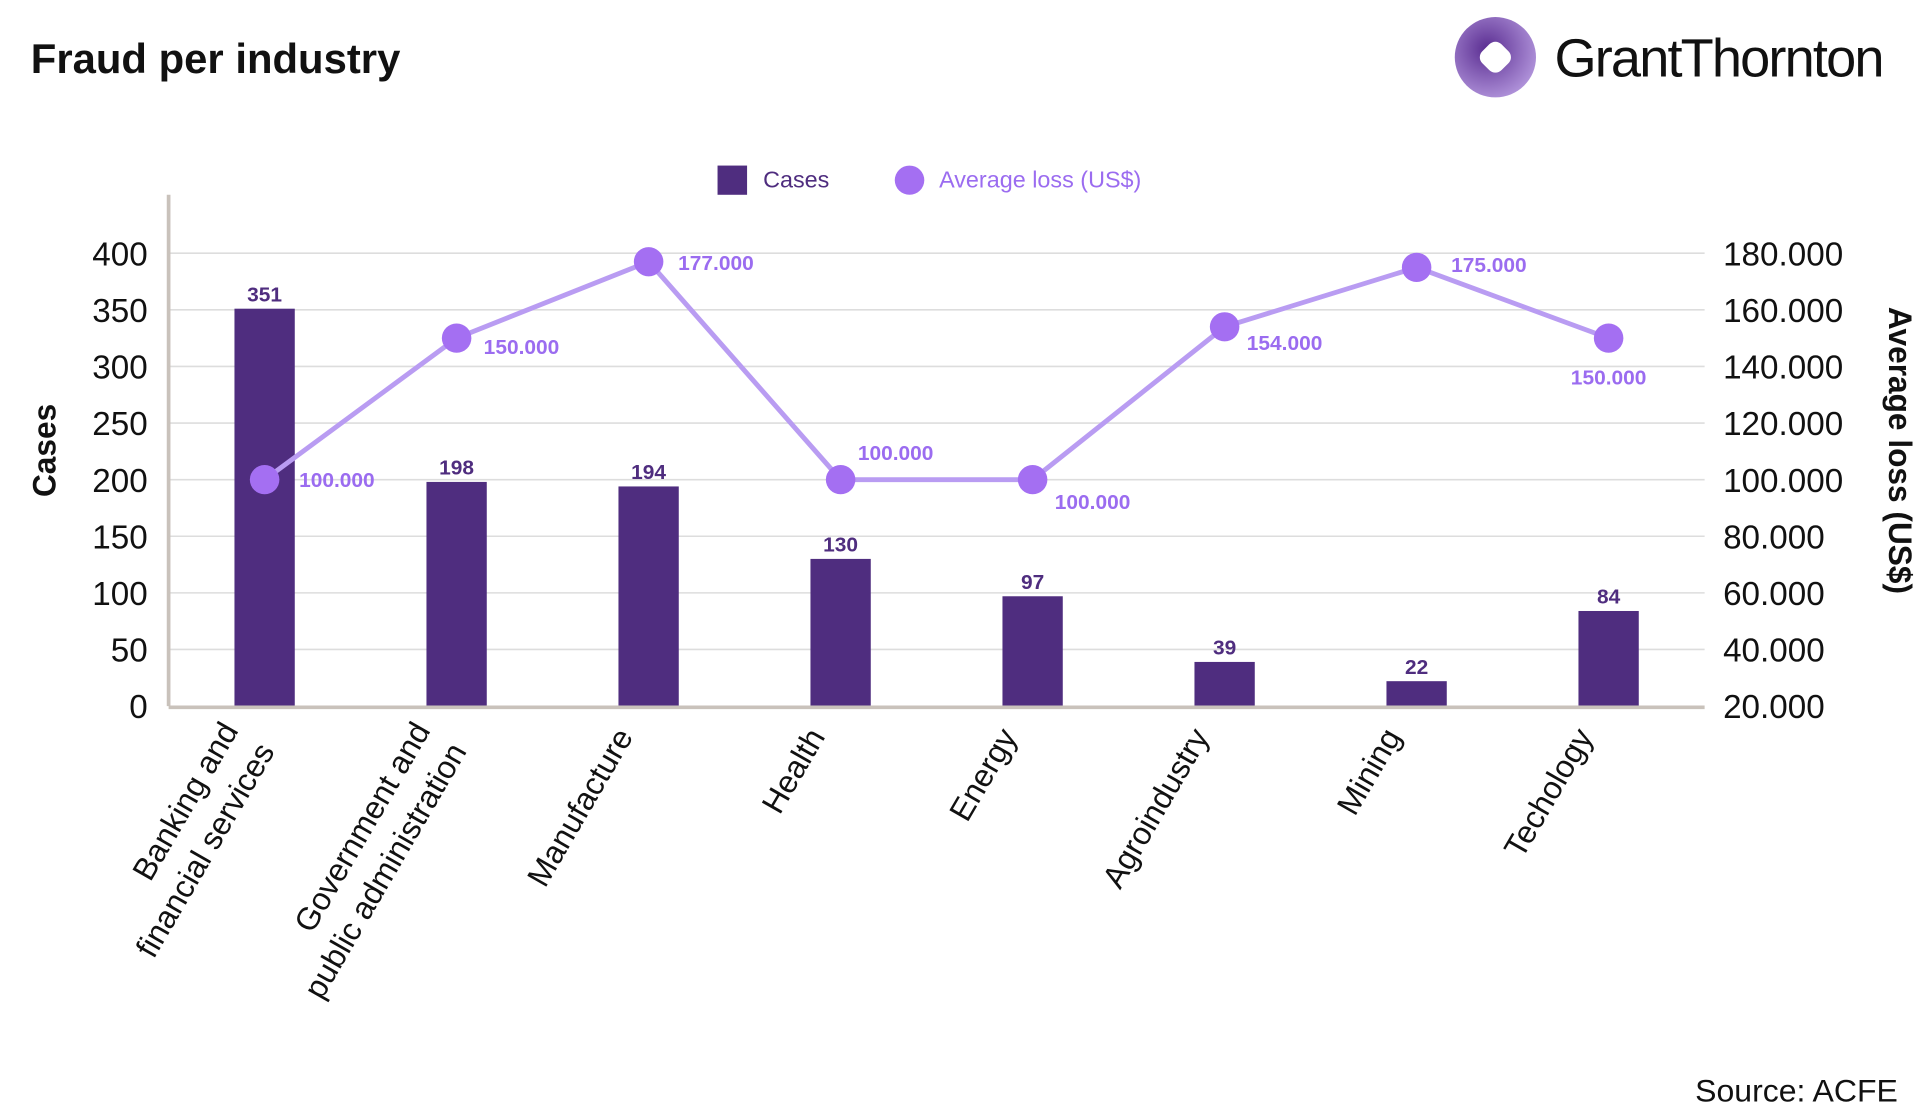  What do you see at coordinates (119, 311) in the screenshot?
I see `y-tick-label: 350` at bounding box center [119, 311].